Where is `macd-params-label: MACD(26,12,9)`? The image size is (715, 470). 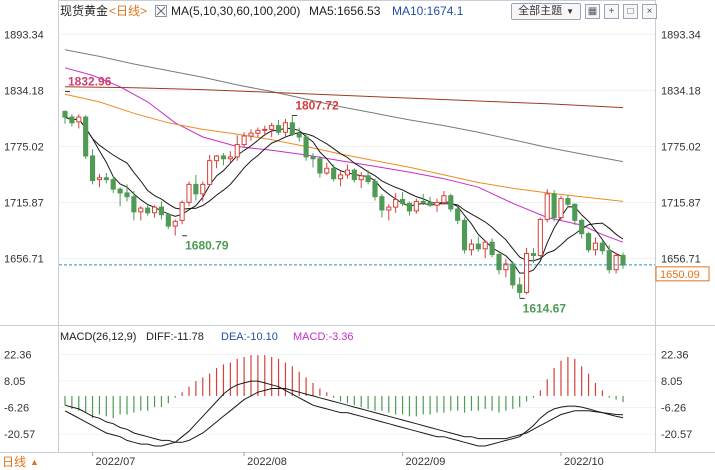 macd-params-label: MACD(26,12,9) is located at coordinates (98, 337).